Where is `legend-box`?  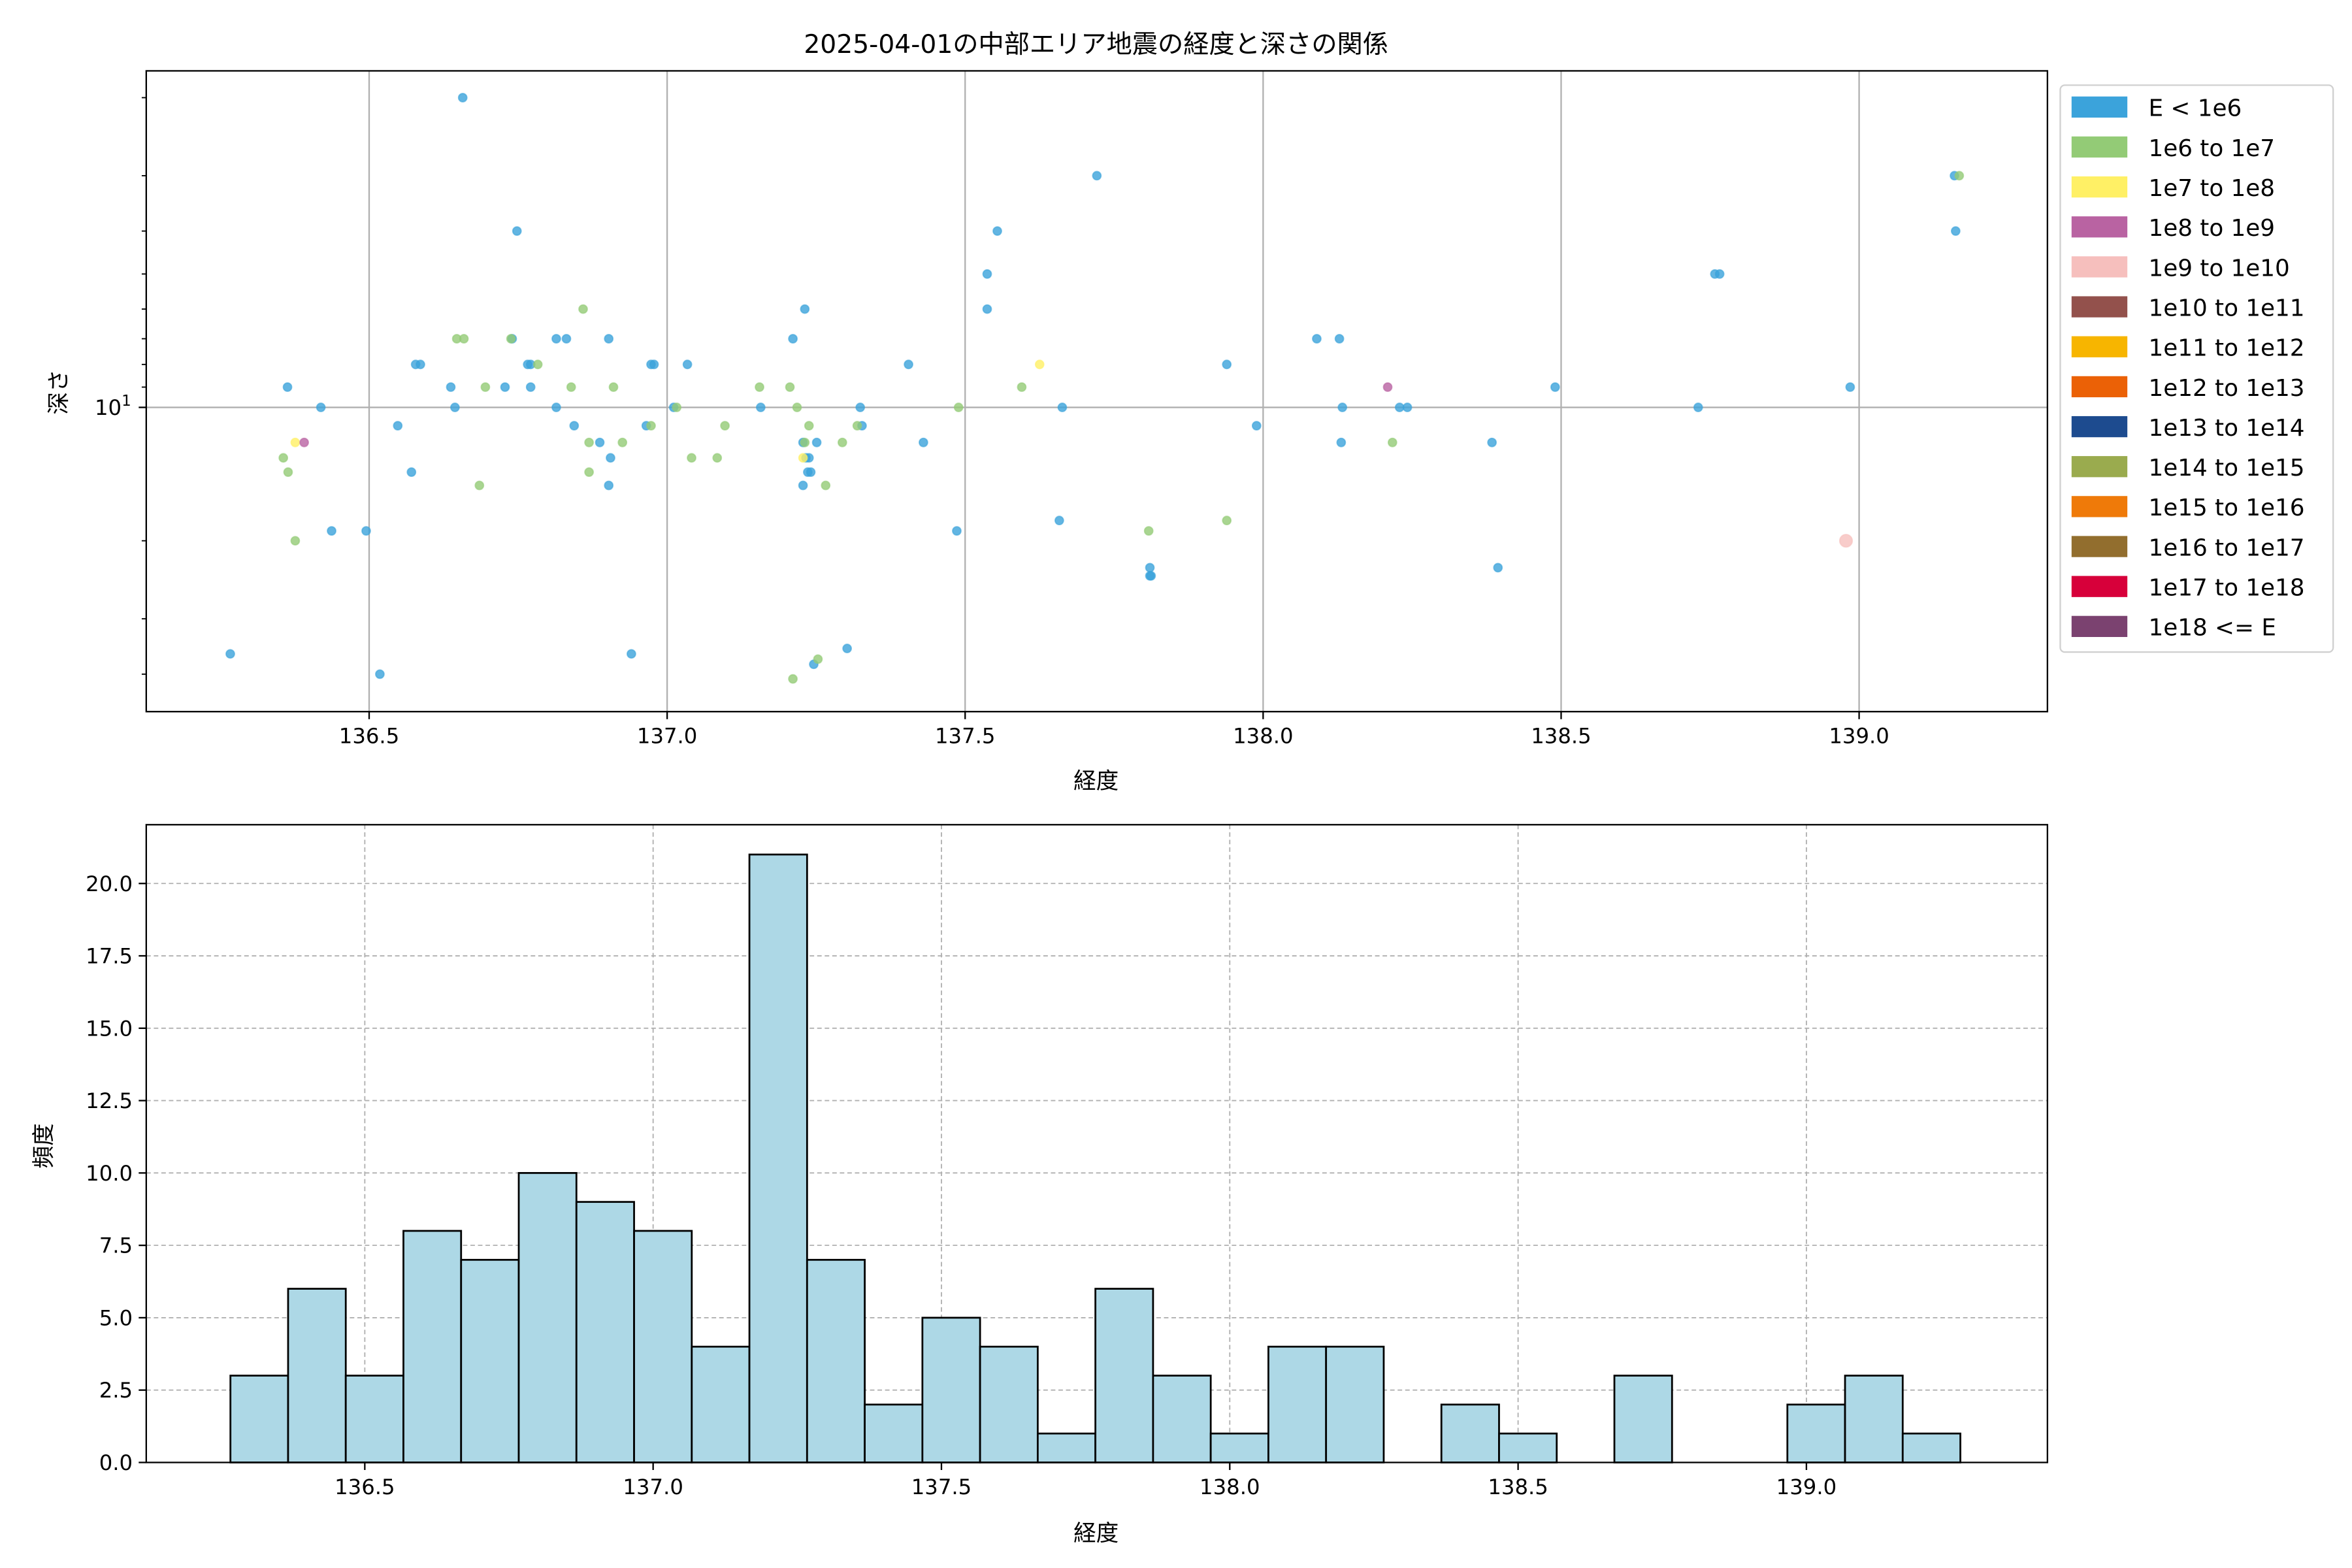
legend-box is located at coordinates (2196, 368).